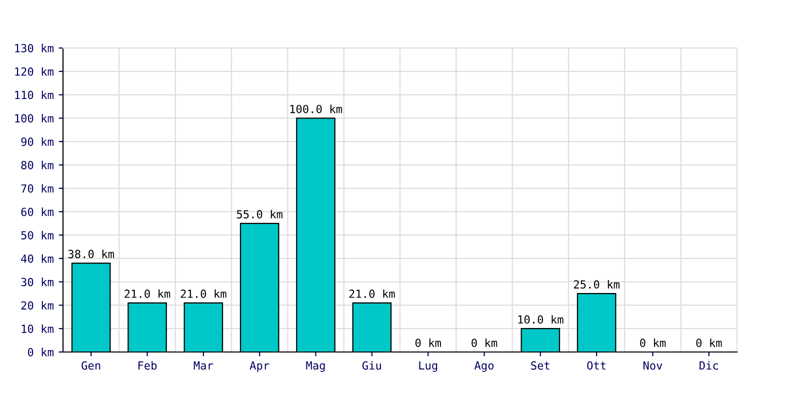 This screenshot has height=400, width=800. I want to click on x-tick-label: Ott, so click(596, 365).